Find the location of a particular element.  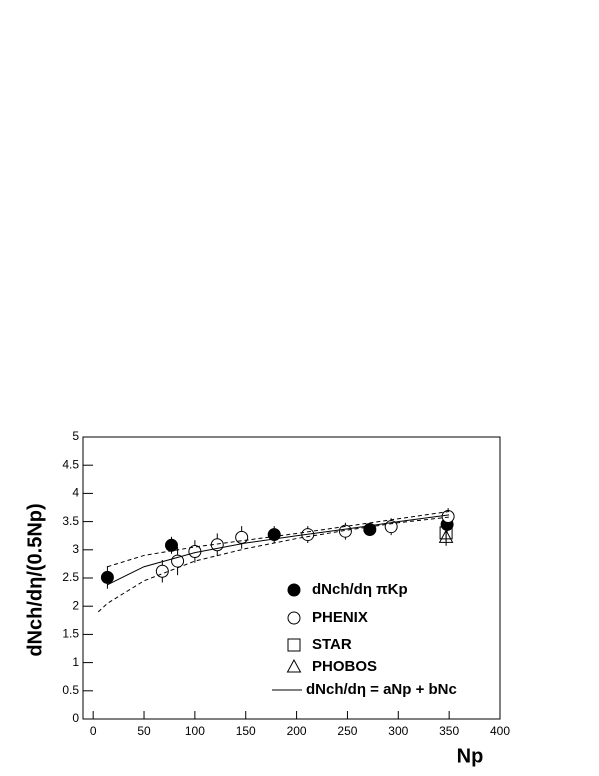

x-tick-label: 250 is located at coordinates (347, 731).